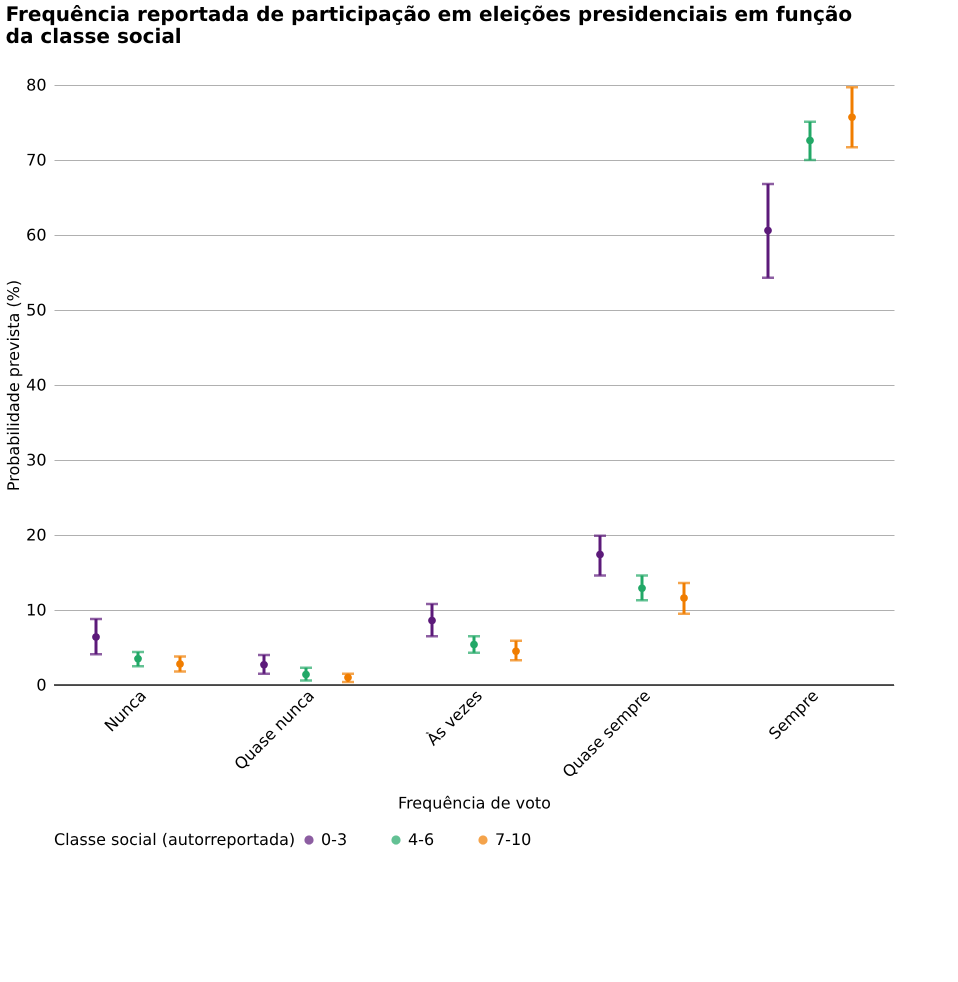 The height and width of the screenshot is (982, 958). Describe the element at coordinates (474, 803) in the screenshot. I see `x-axis-title: Frequência de voto` at that location.